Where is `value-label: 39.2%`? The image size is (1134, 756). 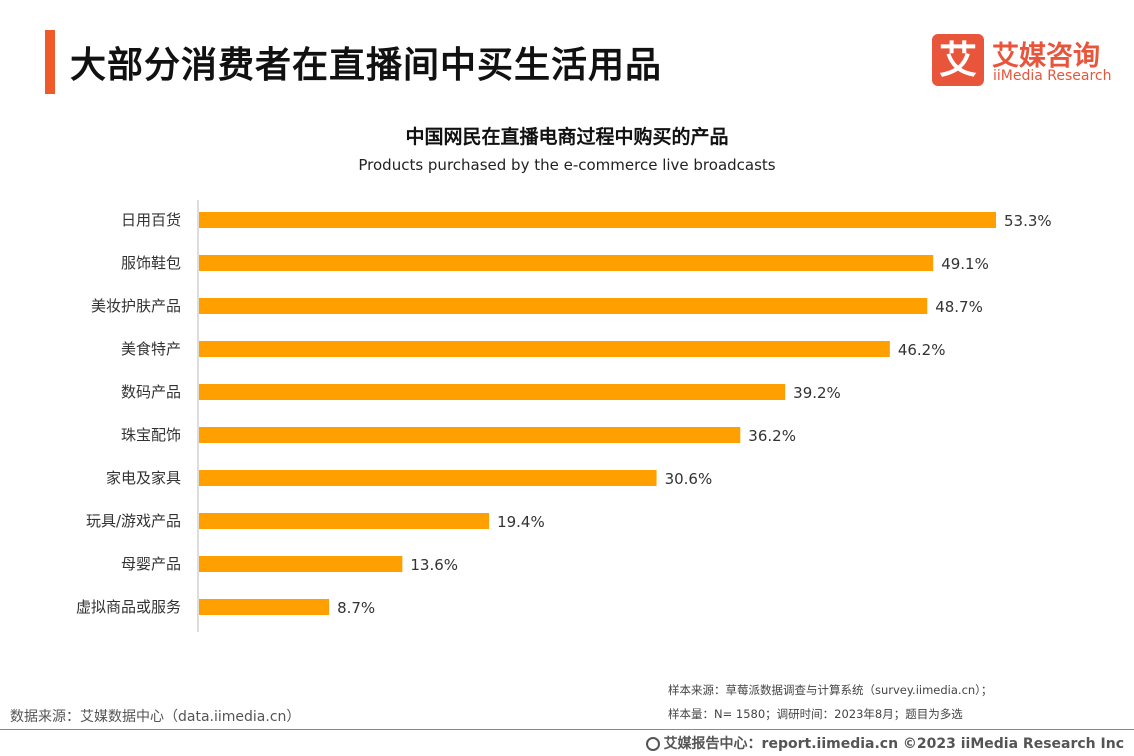 value-label: 39.2% is located at coordinates (817, 393).